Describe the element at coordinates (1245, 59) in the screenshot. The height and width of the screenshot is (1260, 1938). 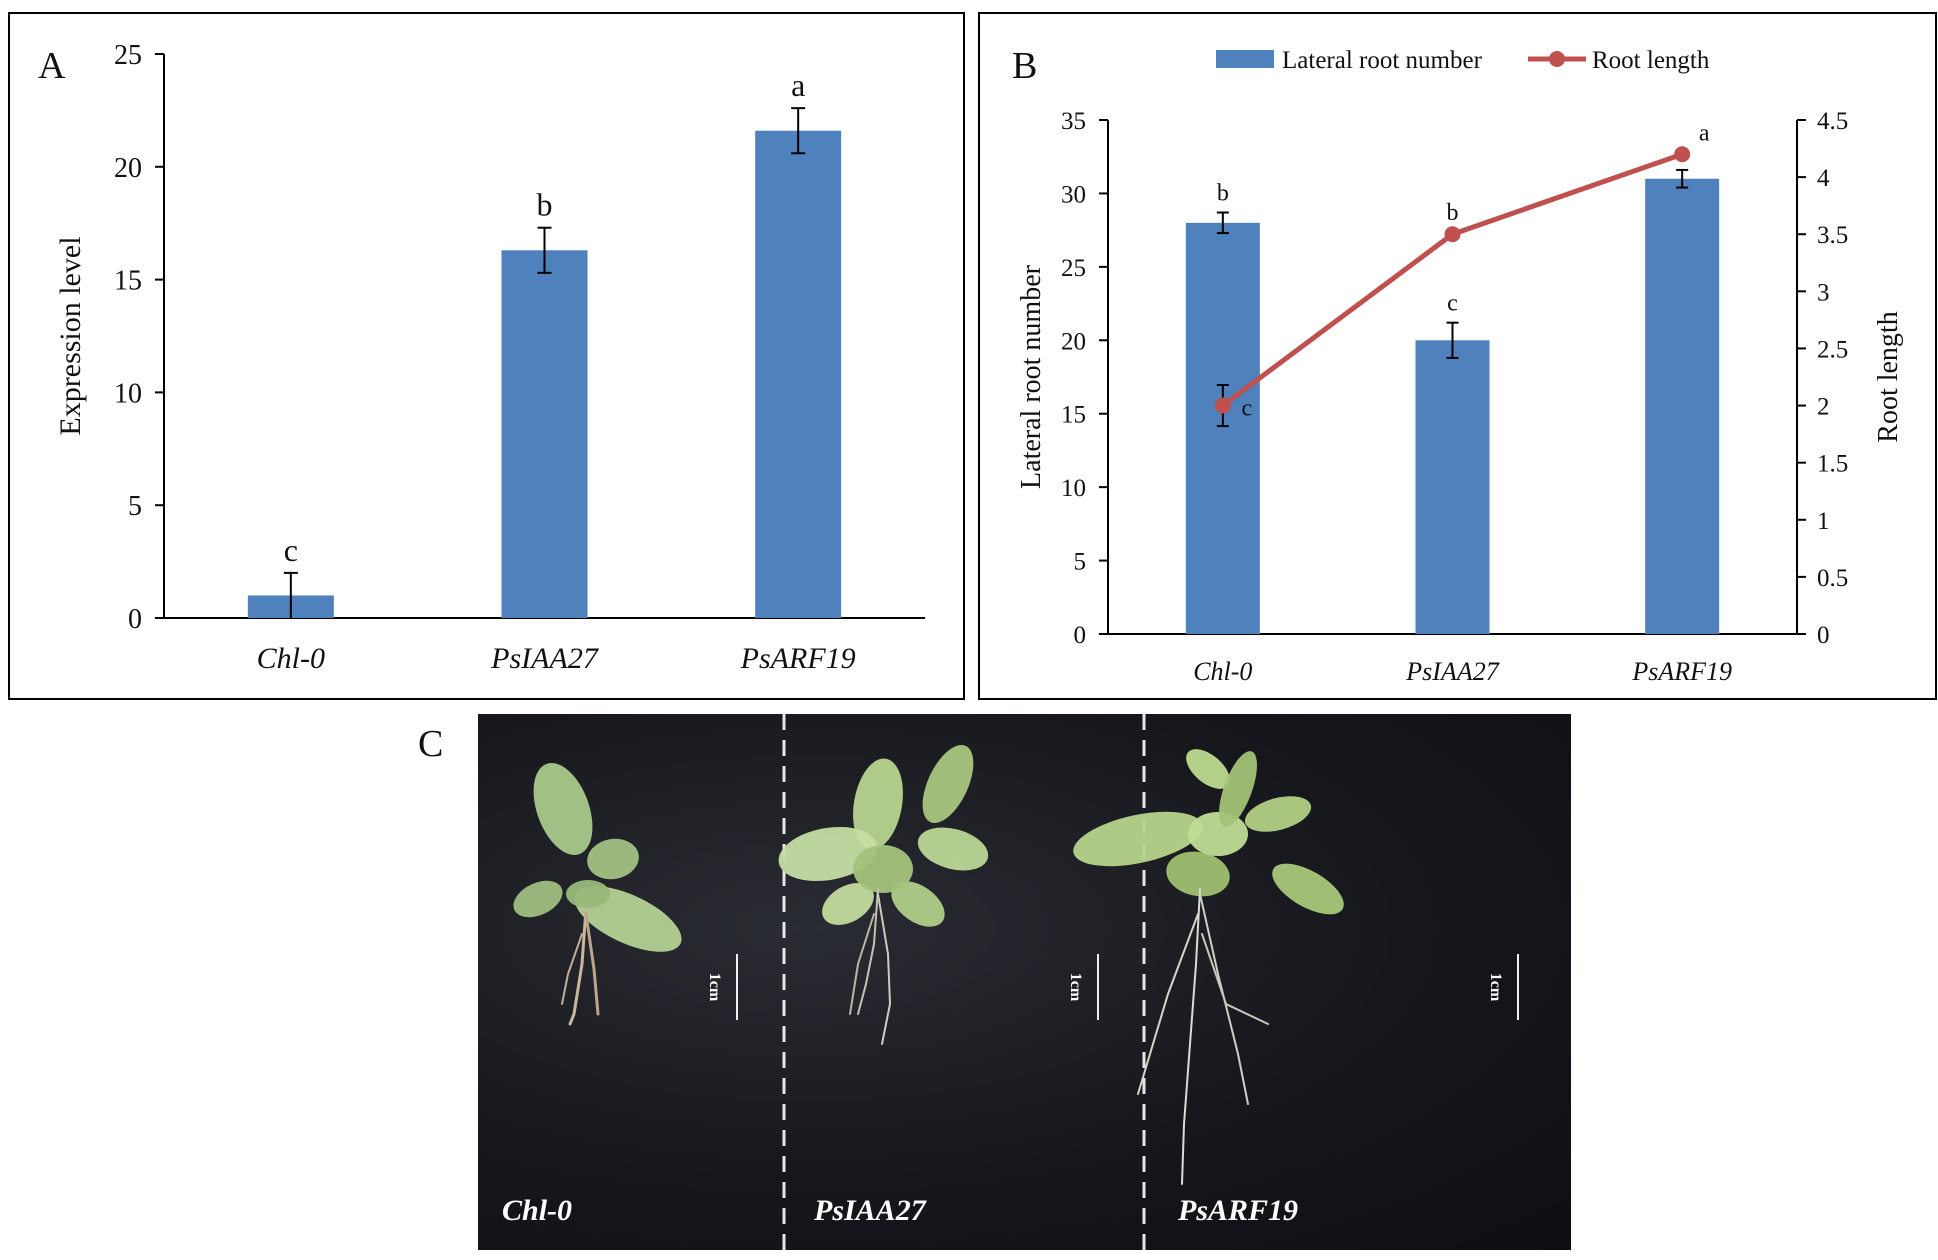
I see `legend-bar-swatch` at that location.